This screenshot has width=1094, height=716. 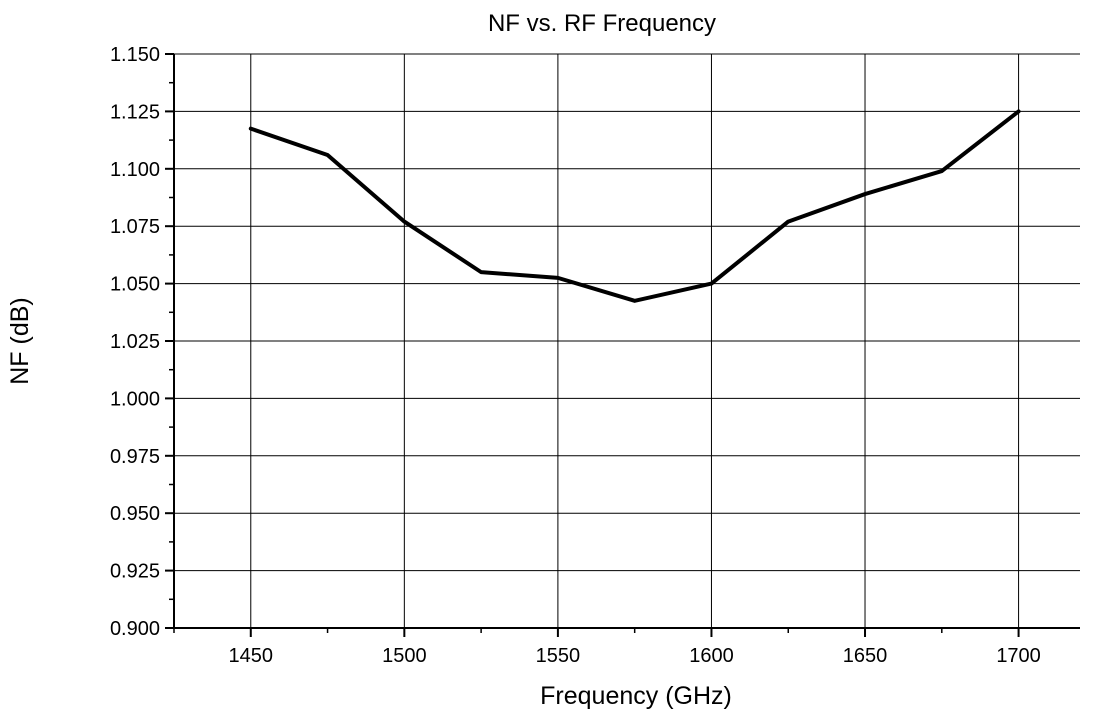 What do you see at coordinates (1018, 656) in the screenshot?
I see `x-tick-label: 1700` at bounding box center [1018, 656].